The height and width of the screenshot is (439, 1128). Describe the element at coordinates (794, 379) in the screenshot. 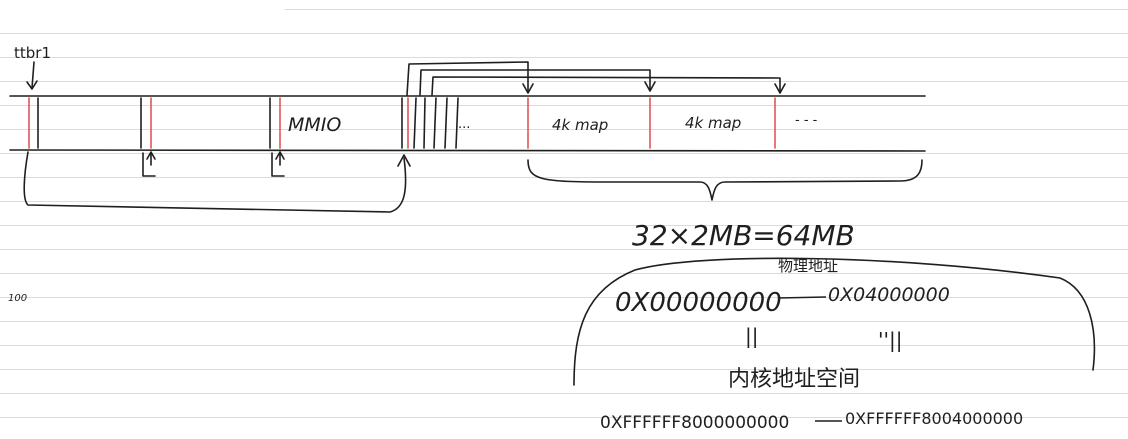

I see `virtual-address-title: 内核地址空间` at that location.